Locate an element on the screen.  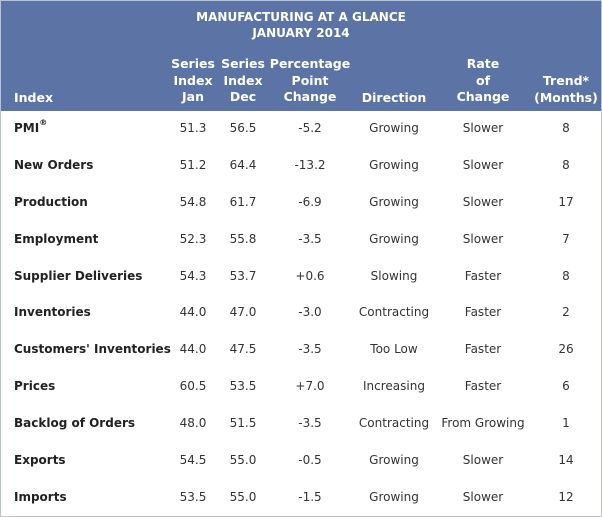
table-subtitle: JANUARY 2014 is located at coordinates (301, 33).